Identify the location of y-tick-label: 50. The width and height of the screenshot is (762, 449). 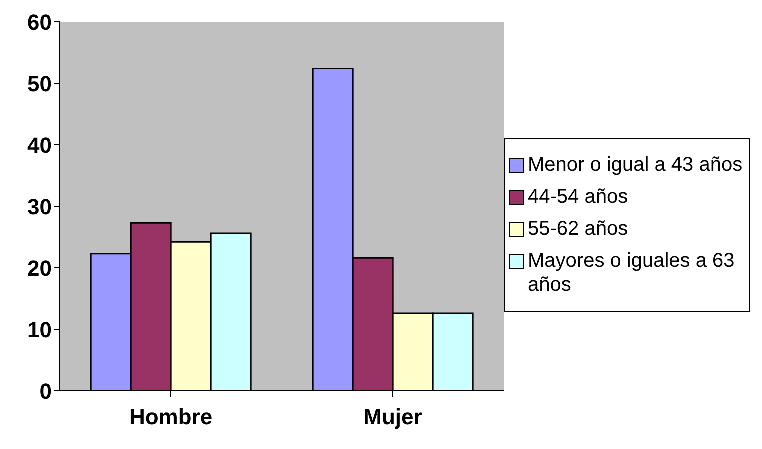
(40, 83).